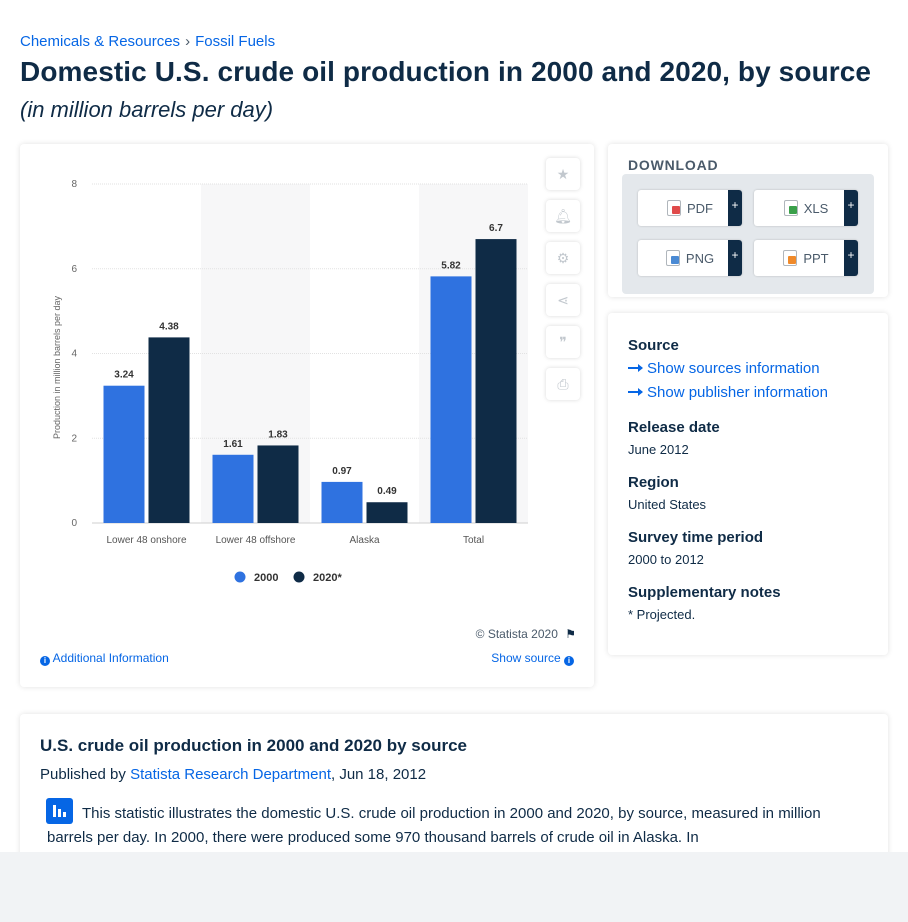 The image size is (908, 922). I want to click on statistic-icon, so click(59, 811).